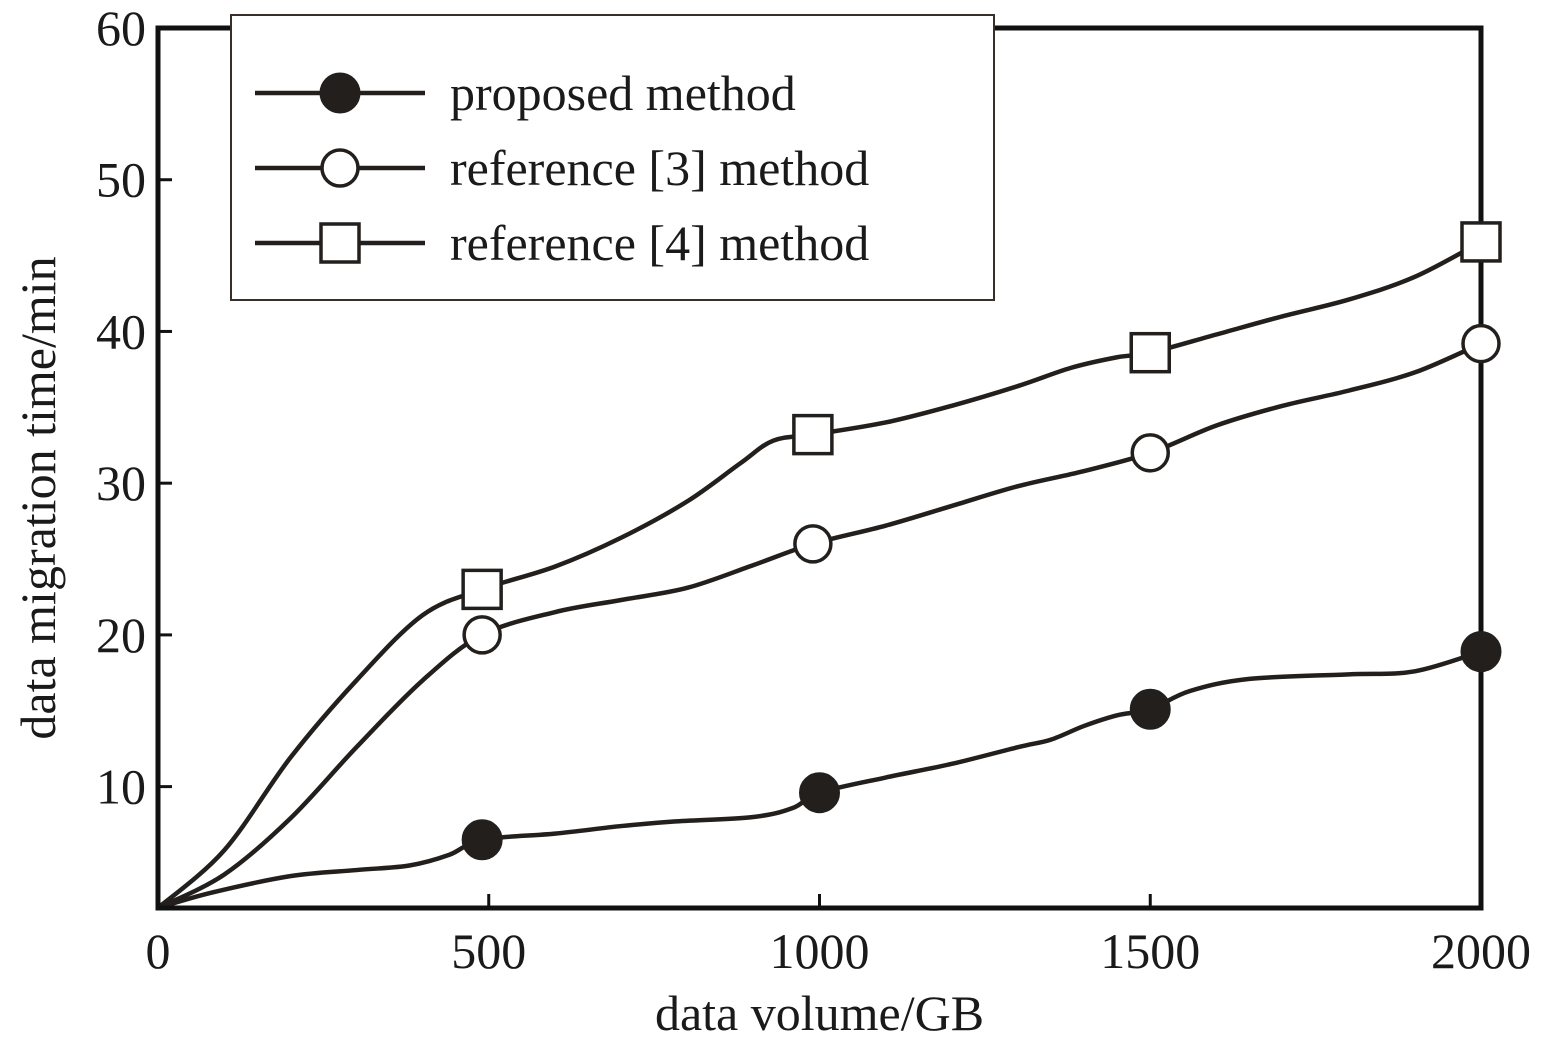 The height and width of the screenshot is (1054, 1553). I want to click on legend-label-2: reference [3] method, so click(659, 168).